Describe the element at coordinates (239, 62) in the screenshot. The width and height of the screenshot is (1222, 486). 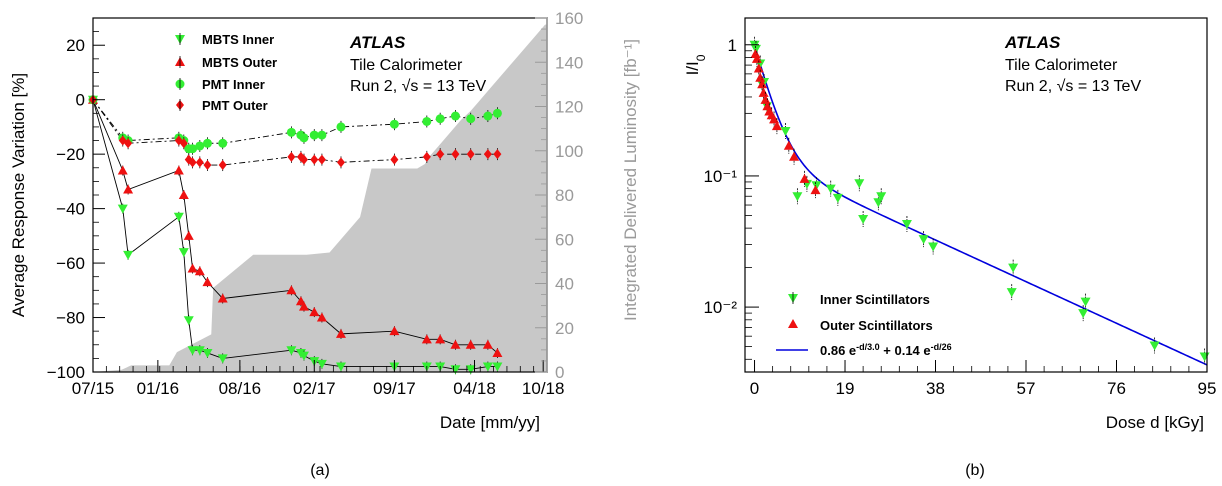
I see `legend-label: MBTS Outer` at that location.